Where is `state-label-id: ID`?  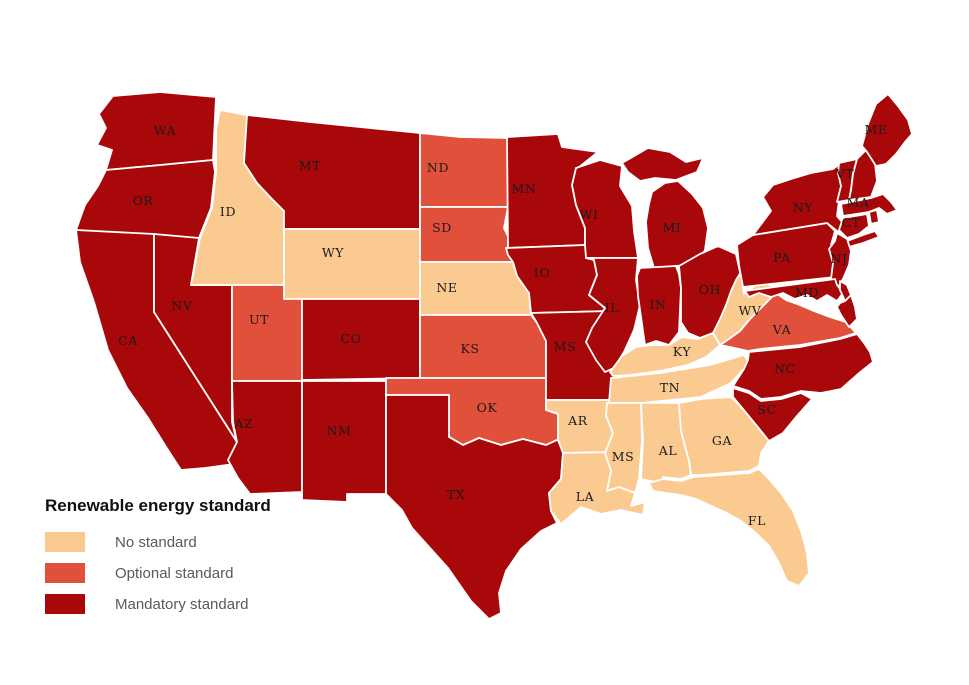 state-label-id: ID is located at coordinates (228, 211).